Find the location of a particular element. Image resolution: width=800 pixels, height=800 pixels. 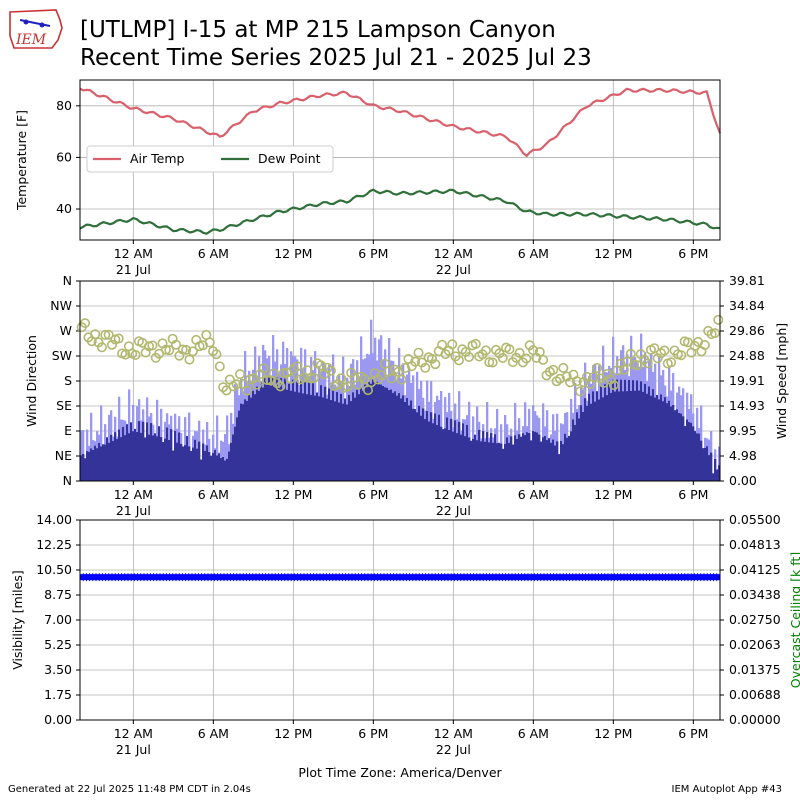

speed-tick-label: 24.88 is located at coordinates (747, 355).